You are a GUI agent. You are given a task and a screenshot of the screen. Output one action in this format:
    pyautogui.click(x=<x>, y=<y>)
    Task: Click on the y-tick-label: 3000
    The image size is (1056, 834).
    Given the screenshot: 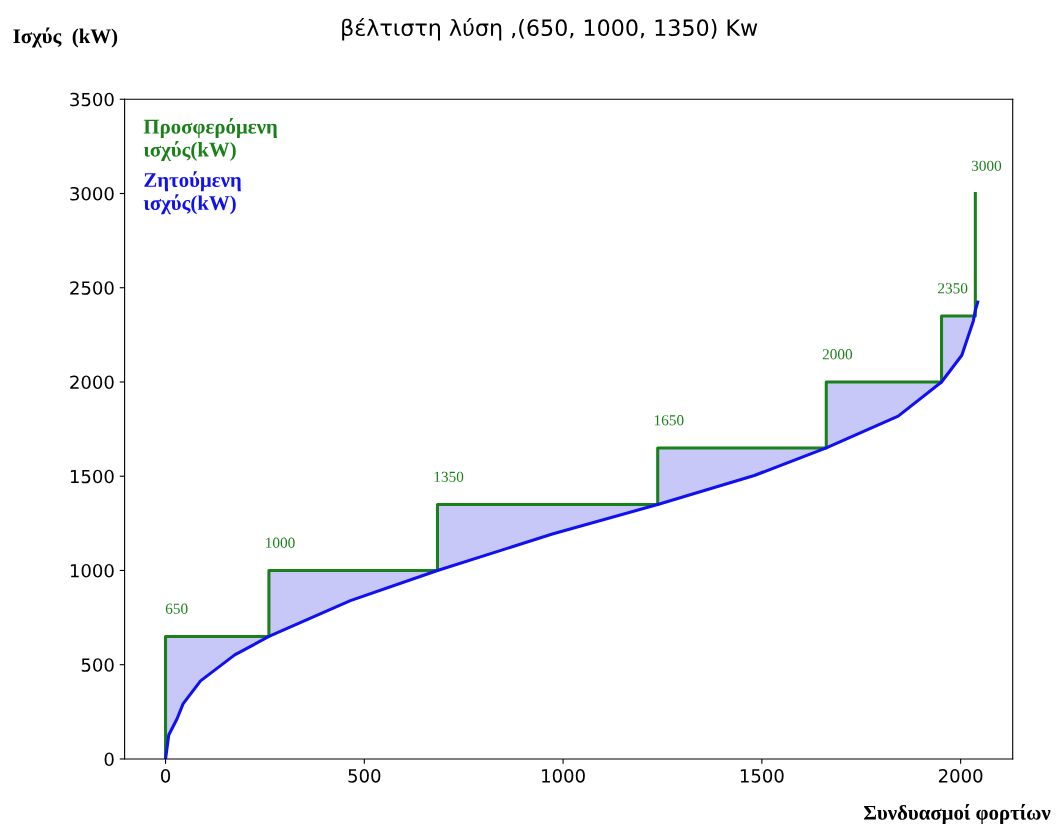 What is the action you would take?
    pyautogui.click(x=92, y=193)
    